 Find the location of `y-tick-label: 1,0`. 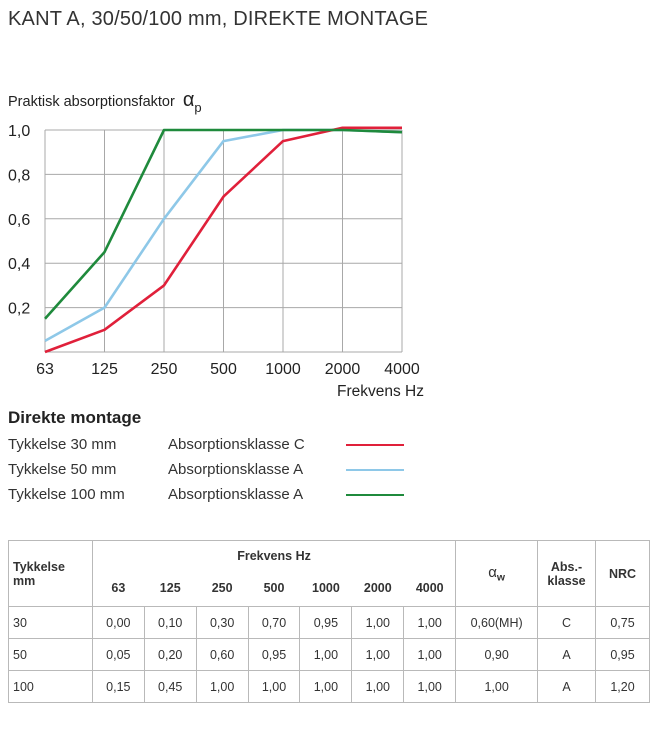

y-tick-label: 1,0 is located at coordinates (19, 131).